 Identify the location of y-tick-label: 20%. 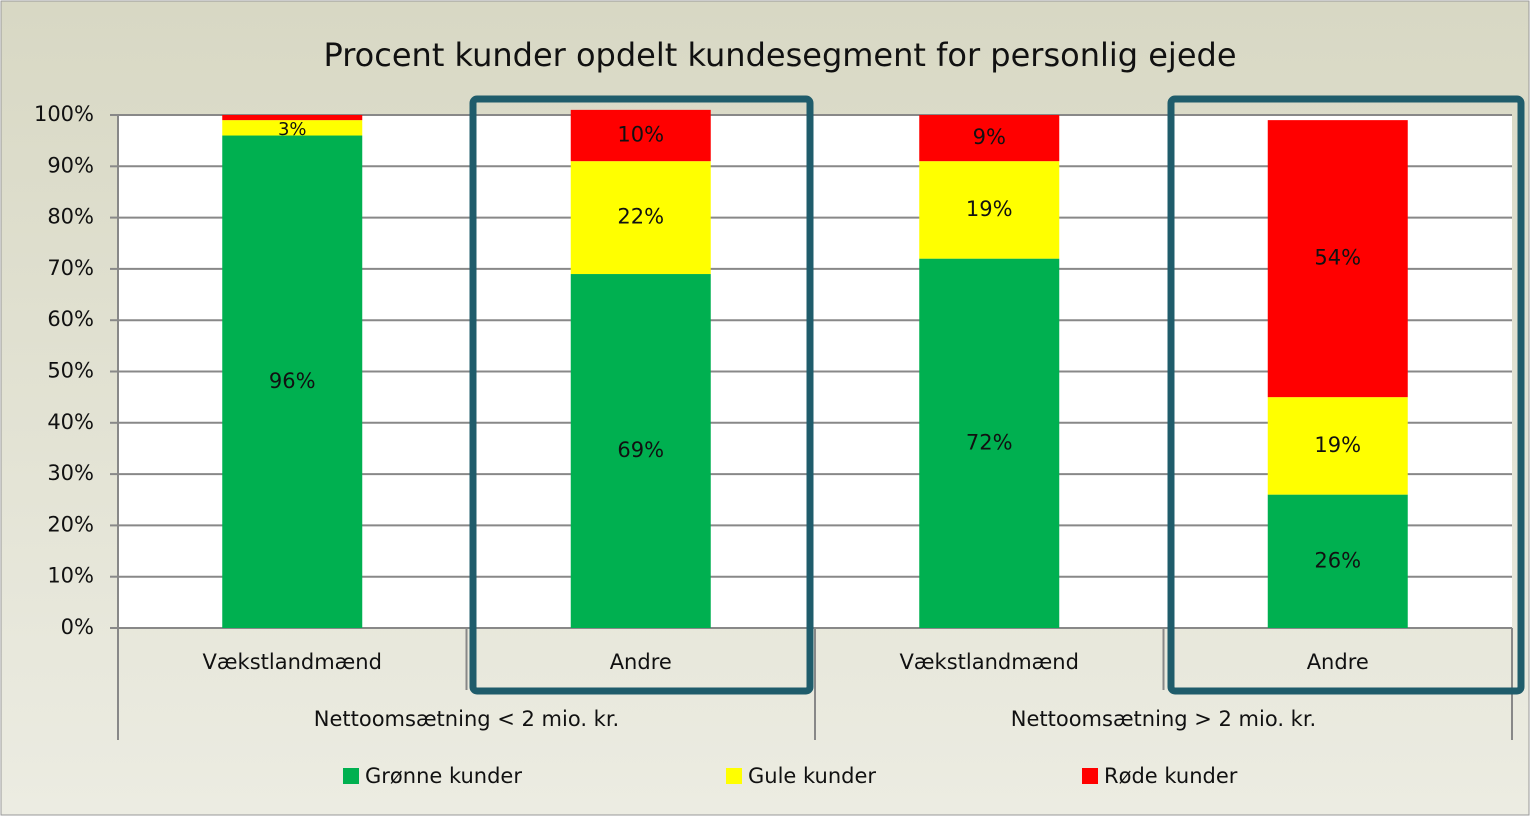
(70, 524).